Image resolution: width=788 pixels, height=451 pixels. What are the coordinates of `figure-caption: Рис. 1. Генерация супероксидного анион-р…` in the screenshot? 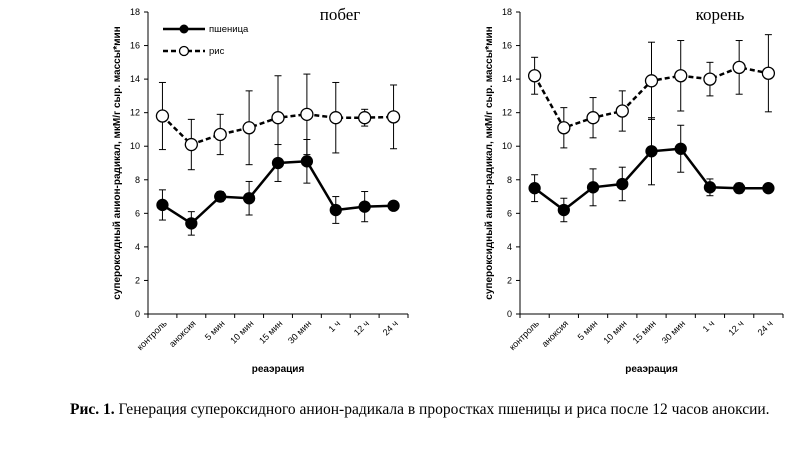 It's located at (402, 409).